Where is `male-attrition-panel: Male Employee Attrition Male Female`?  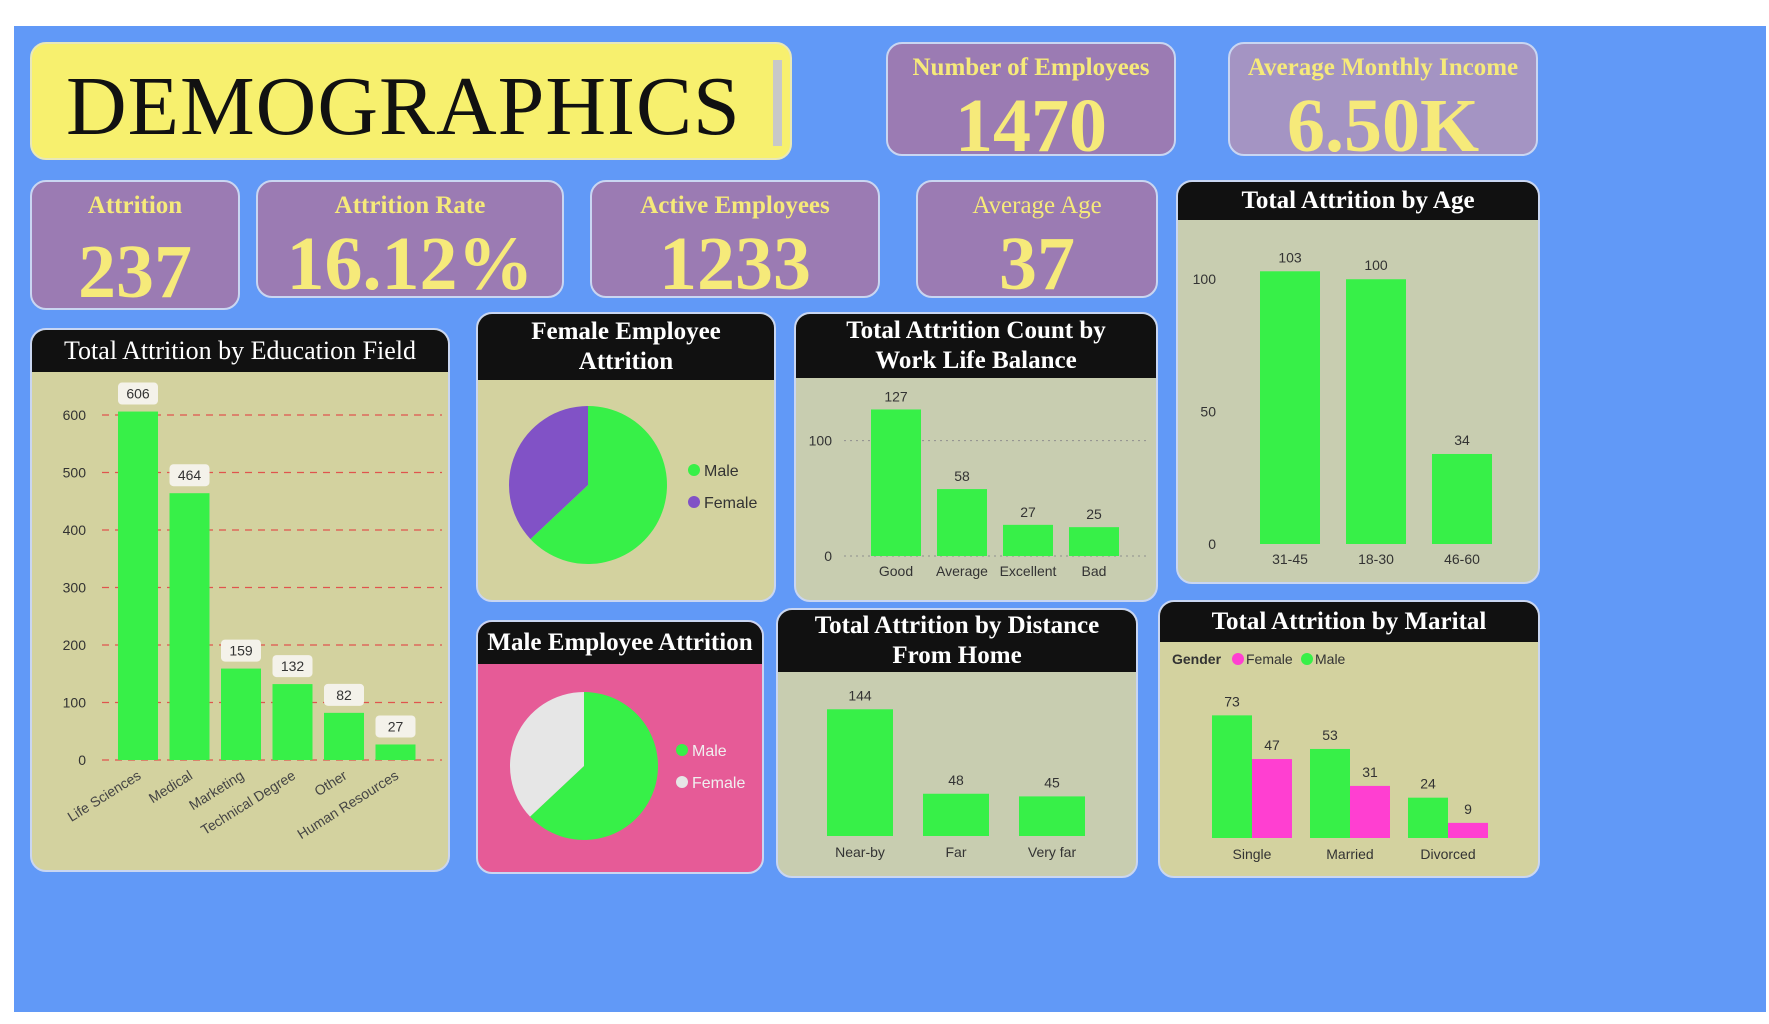
male-attrition-panel: Male Employee Attrition Male Female is located at coordinates (620, 747).